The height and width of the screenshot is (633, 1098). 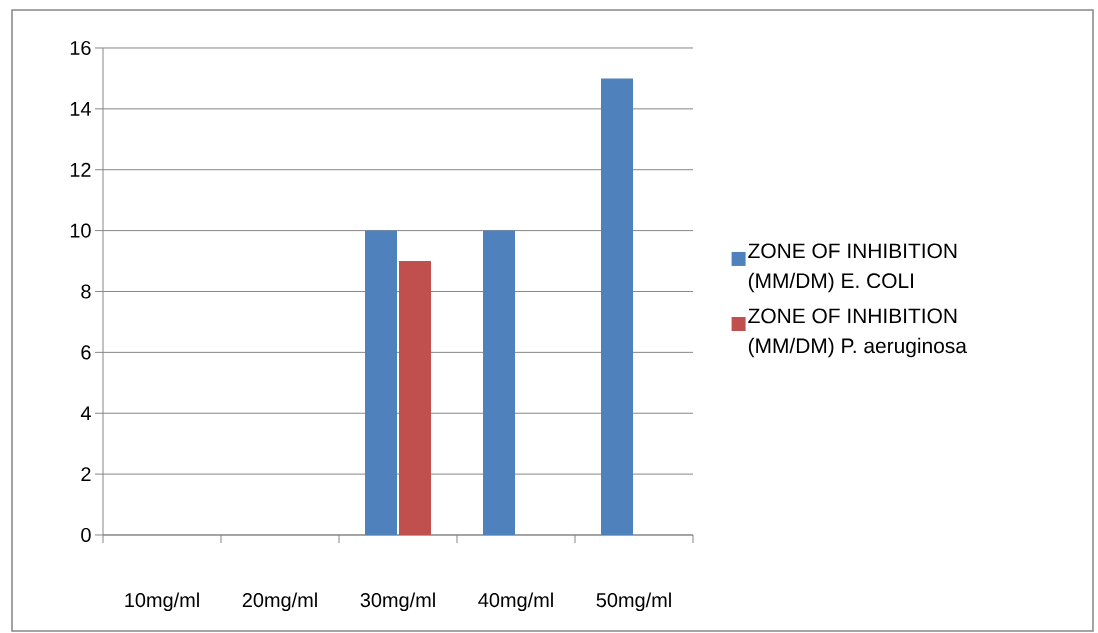 I want to click on x-tick-label: 40mg/ml, so click(x=515, y=602).